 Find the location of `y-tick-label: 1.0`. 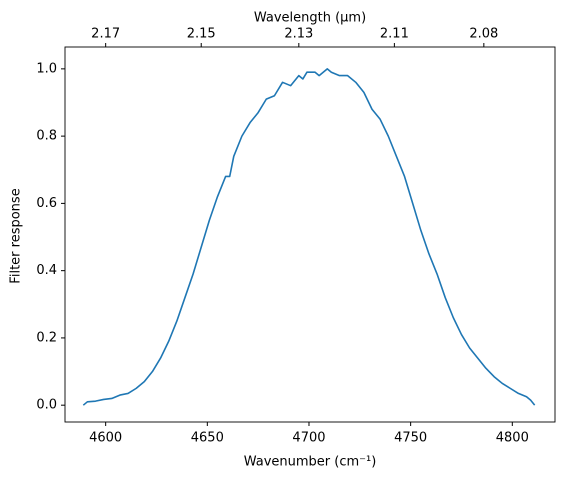

y-tick-label: 1.0 is located at coordinates (46, 68).